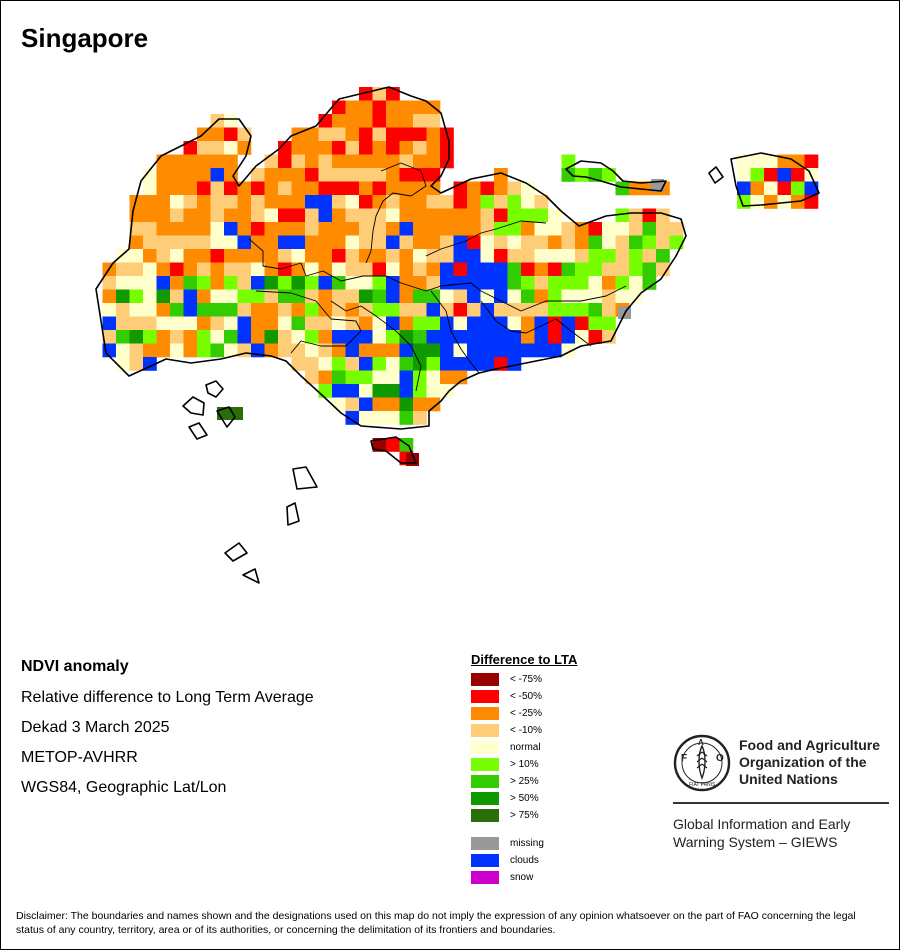  What do you see at coordinates (95, 727) in the screenshot?
I see `info-line-period: Dekad 3 March 2025` at bounding box center [95, 727].